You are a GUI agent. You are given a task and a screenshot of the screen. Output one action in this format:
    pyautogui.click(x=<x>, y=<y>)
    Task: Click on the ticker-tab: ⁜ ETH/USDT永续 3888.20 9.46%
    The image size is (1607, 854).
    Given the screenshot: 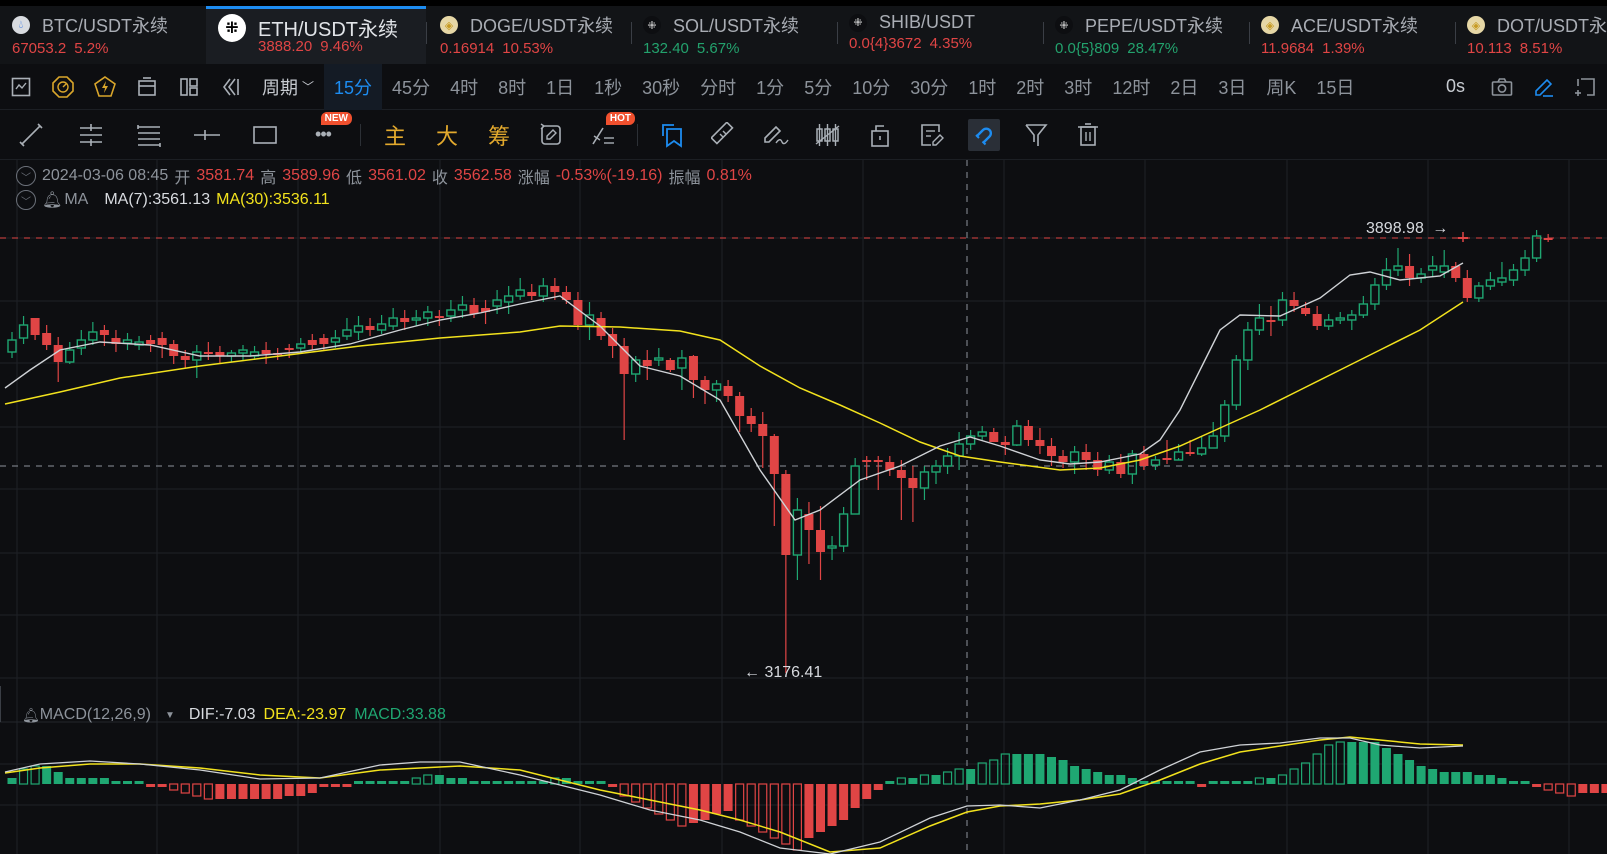 What is the action you would take?
    pyautogui.click(x=316, y=35)
    